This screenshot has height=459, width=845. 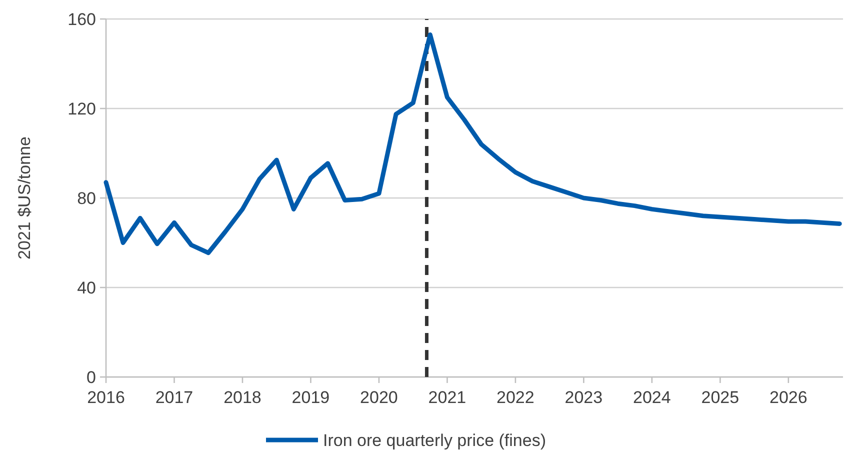 I want to click on y-tick-label: 40, so click(x=86, y=288).